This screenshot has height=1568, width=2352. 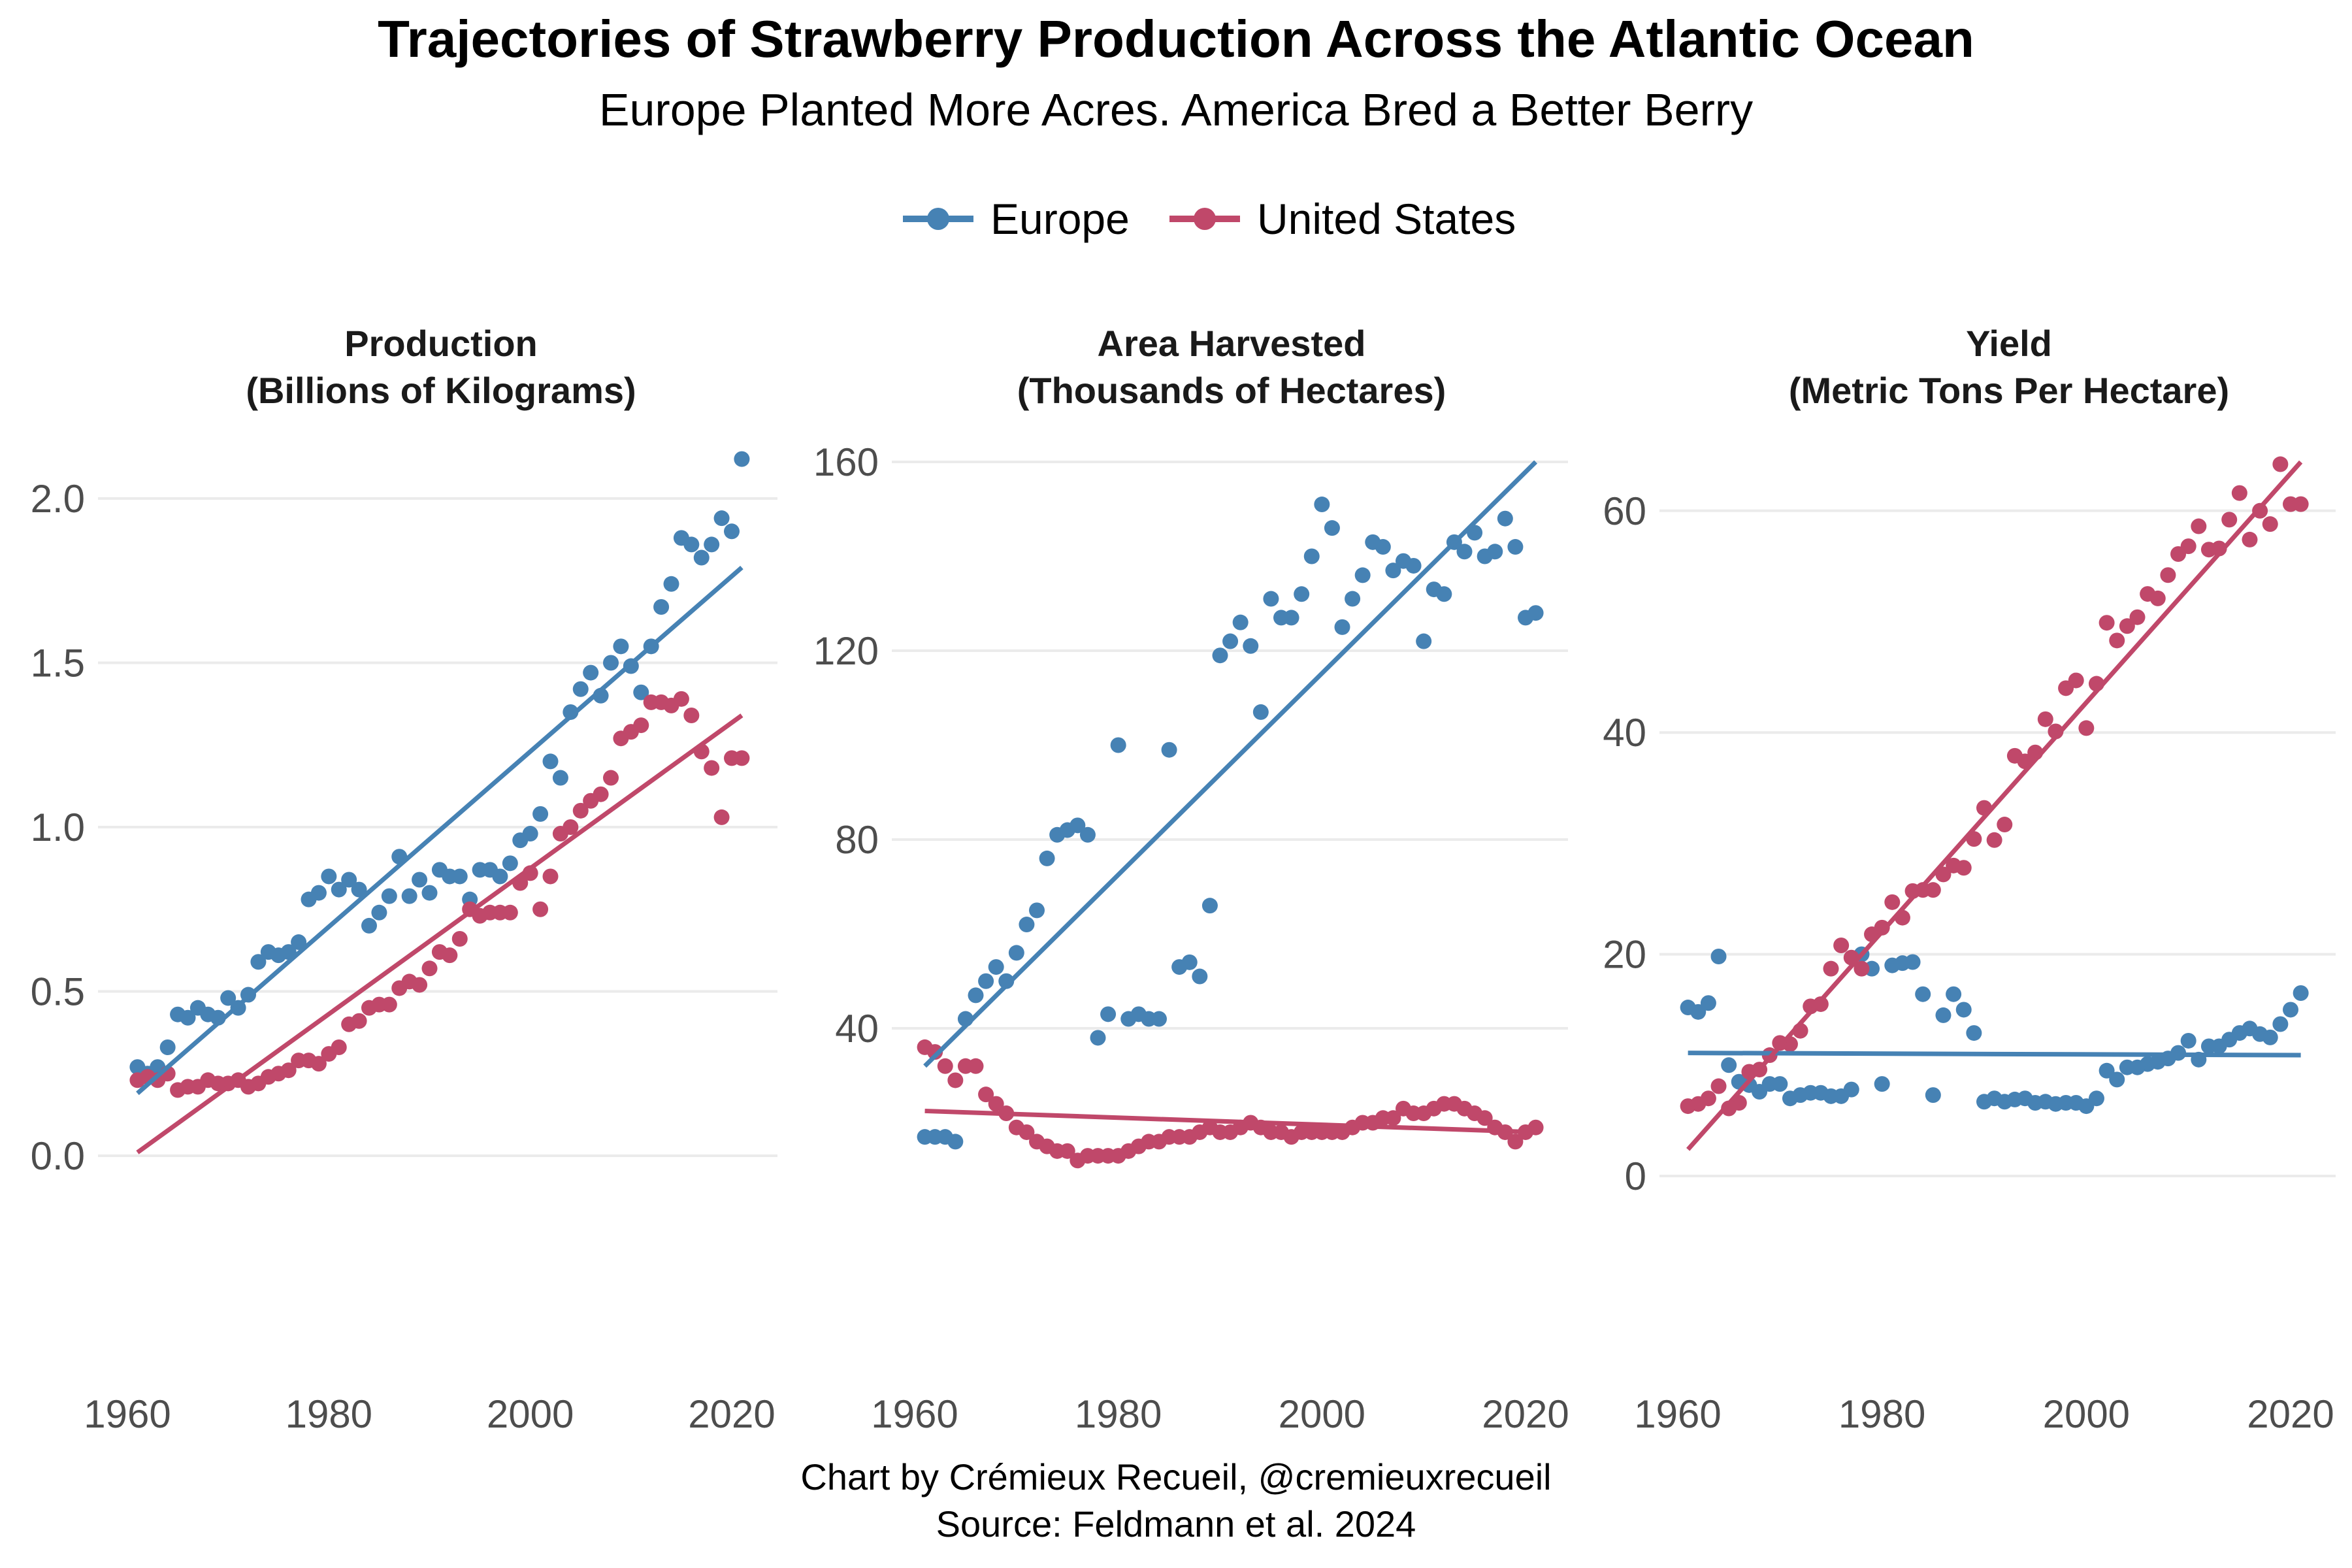 What do you see at coordinates (1624, 733) in the screenshot?
I see `y-tick-label: 40` at bounding box center [1624, 733].